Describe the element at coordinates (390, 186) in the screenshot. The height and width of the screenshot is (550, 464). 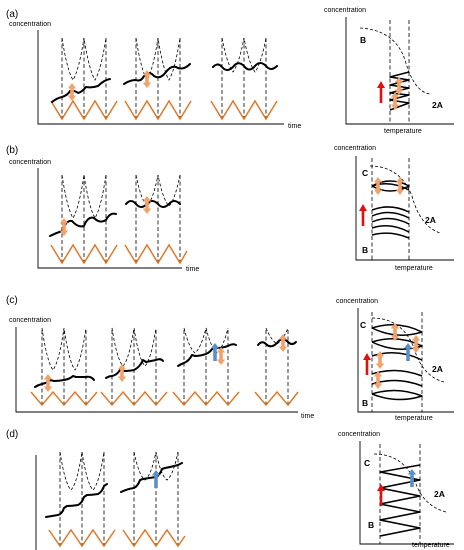
I see `panel-b-upper-loop` at that location.